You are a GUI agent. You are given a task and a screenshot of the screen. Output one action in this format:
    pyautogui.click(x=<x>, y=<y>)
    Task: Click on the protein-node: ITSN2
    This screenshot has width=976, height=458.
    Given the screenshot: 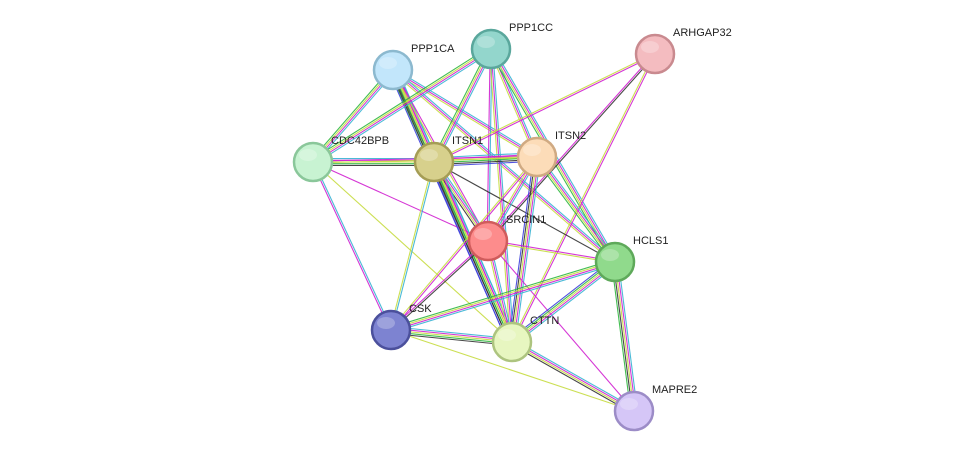 What is the action you would take?
    pyautogui.click(x=551, y=154)
    